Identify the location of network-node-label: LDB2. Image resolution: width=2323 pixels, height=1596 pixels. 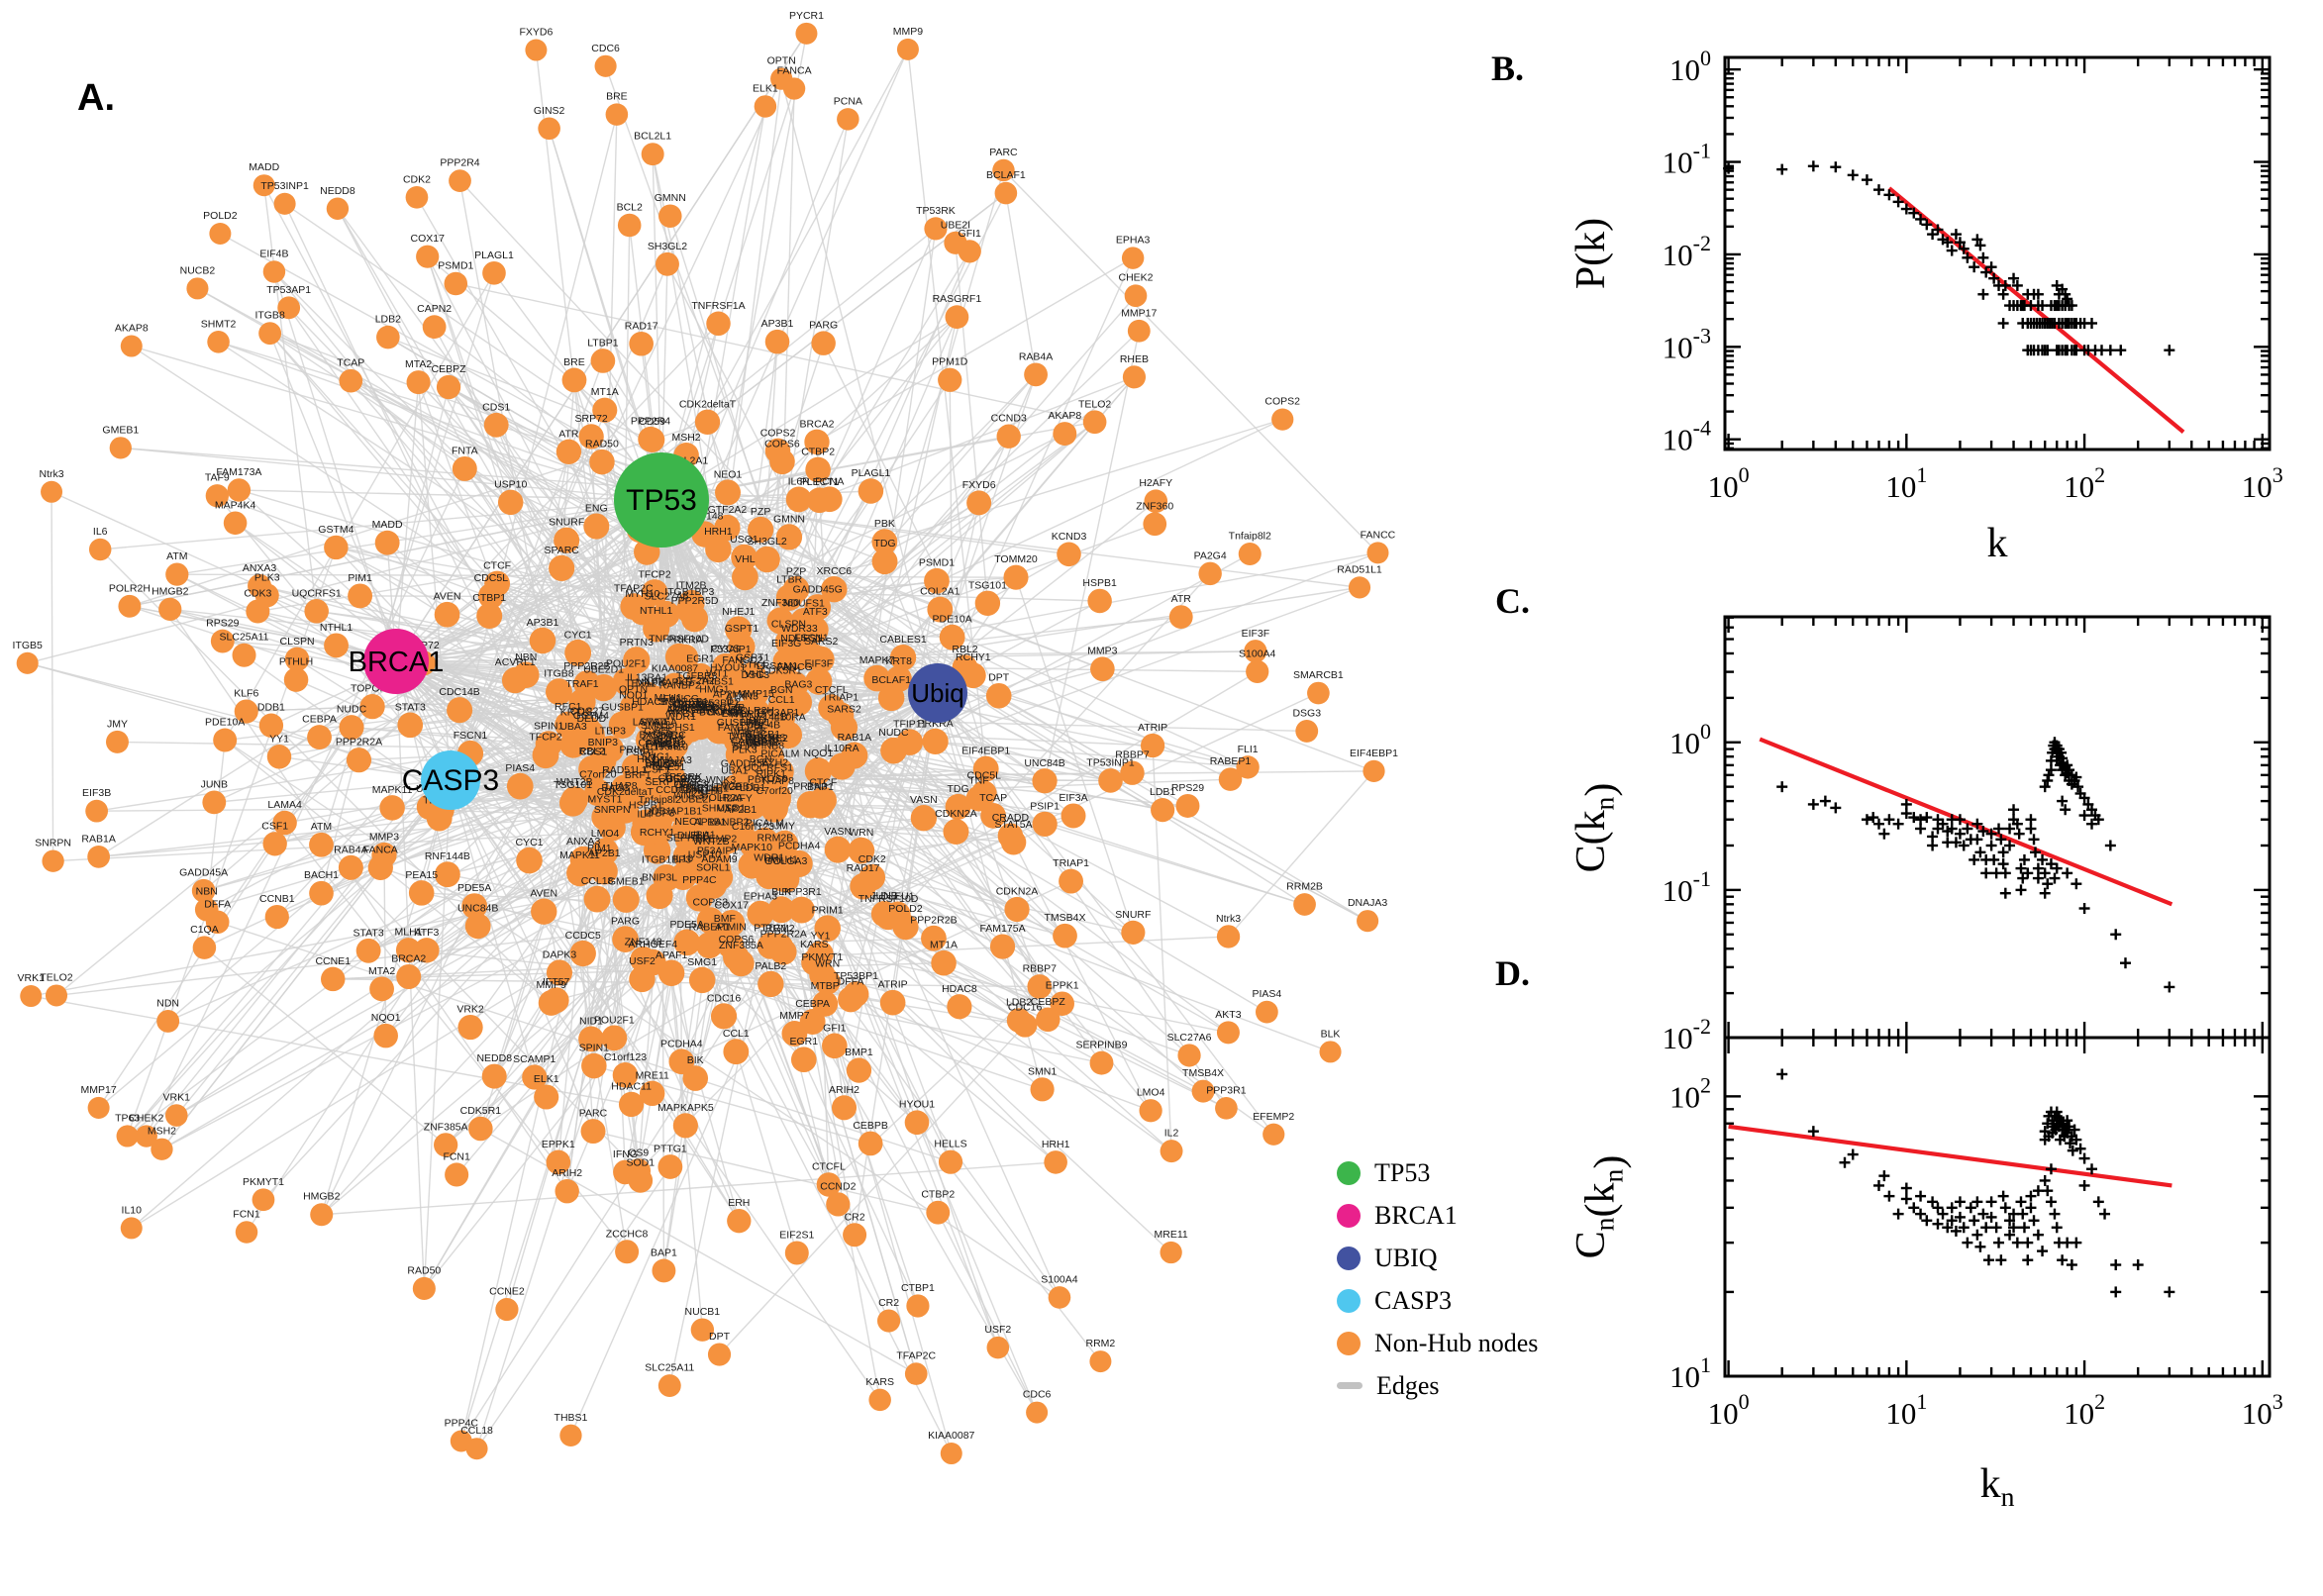
(1019, 1003).